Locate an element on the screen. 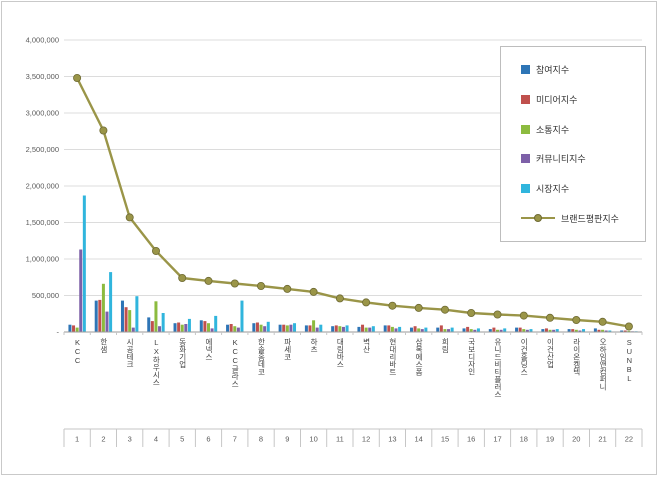 The image size is (660, 479). legend-label: 참여지수 is located at coordinates (553, 70).